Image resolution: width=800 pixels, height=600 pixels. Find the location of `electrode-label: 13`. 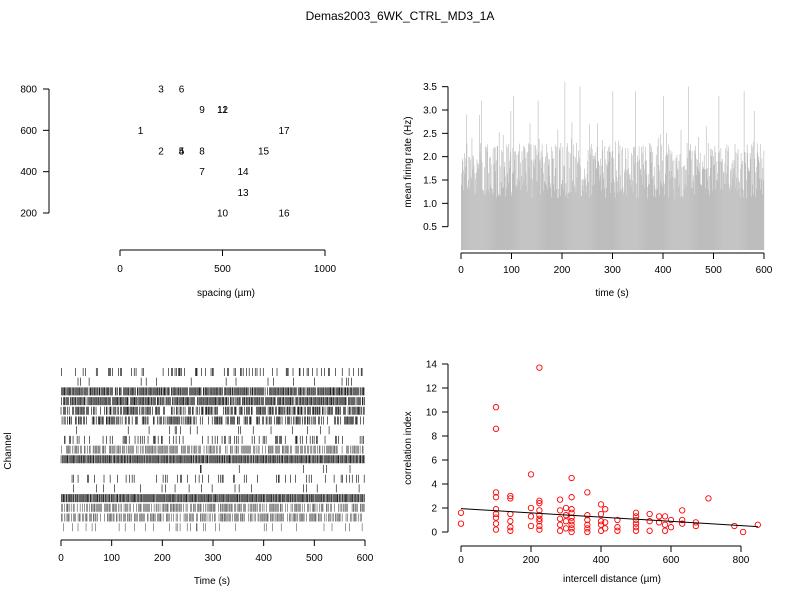

electrode-label: 13 is located at coordinates (243, 193).